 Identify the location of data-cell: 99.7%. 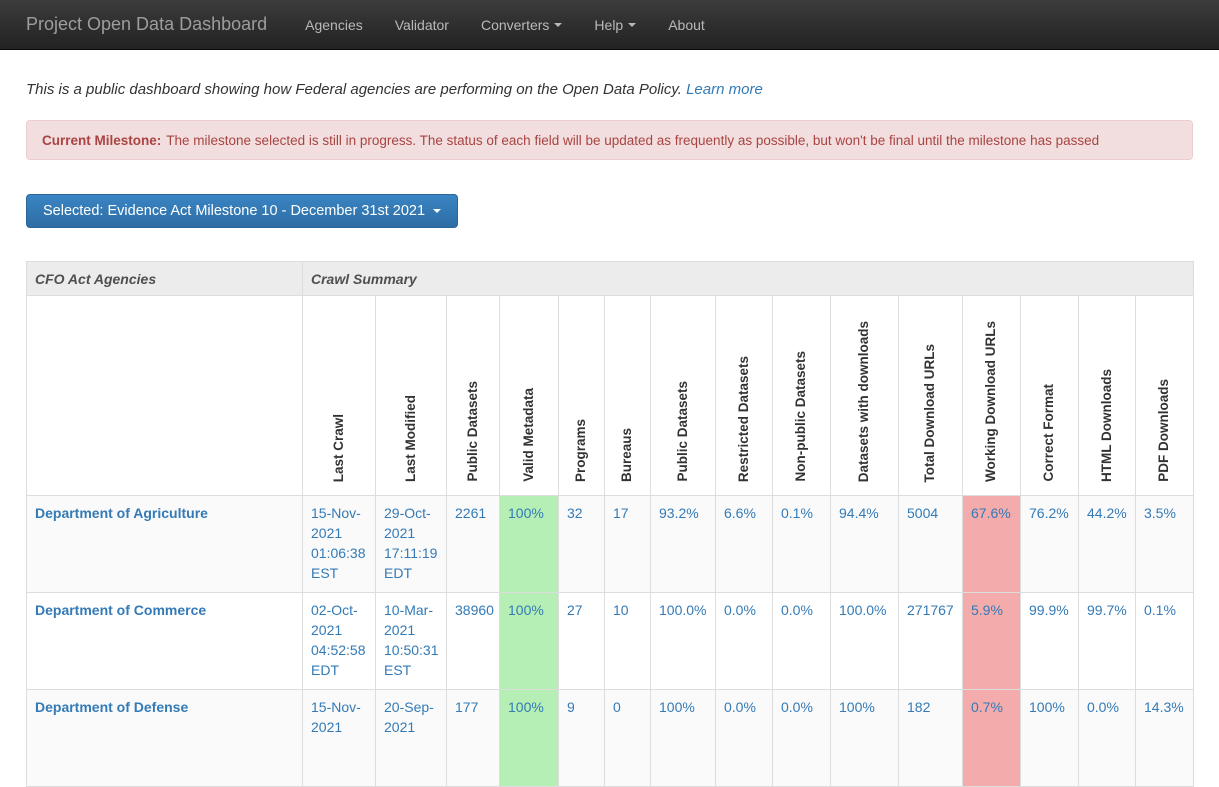
(1107, 641).